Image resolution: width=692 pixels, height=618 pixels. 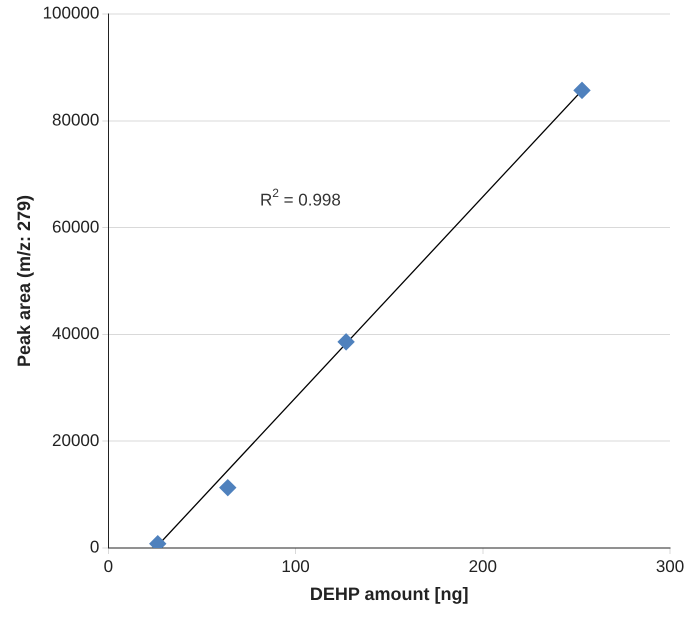 I want to click on x-tick-label: 0, so click(x=109, y=566).